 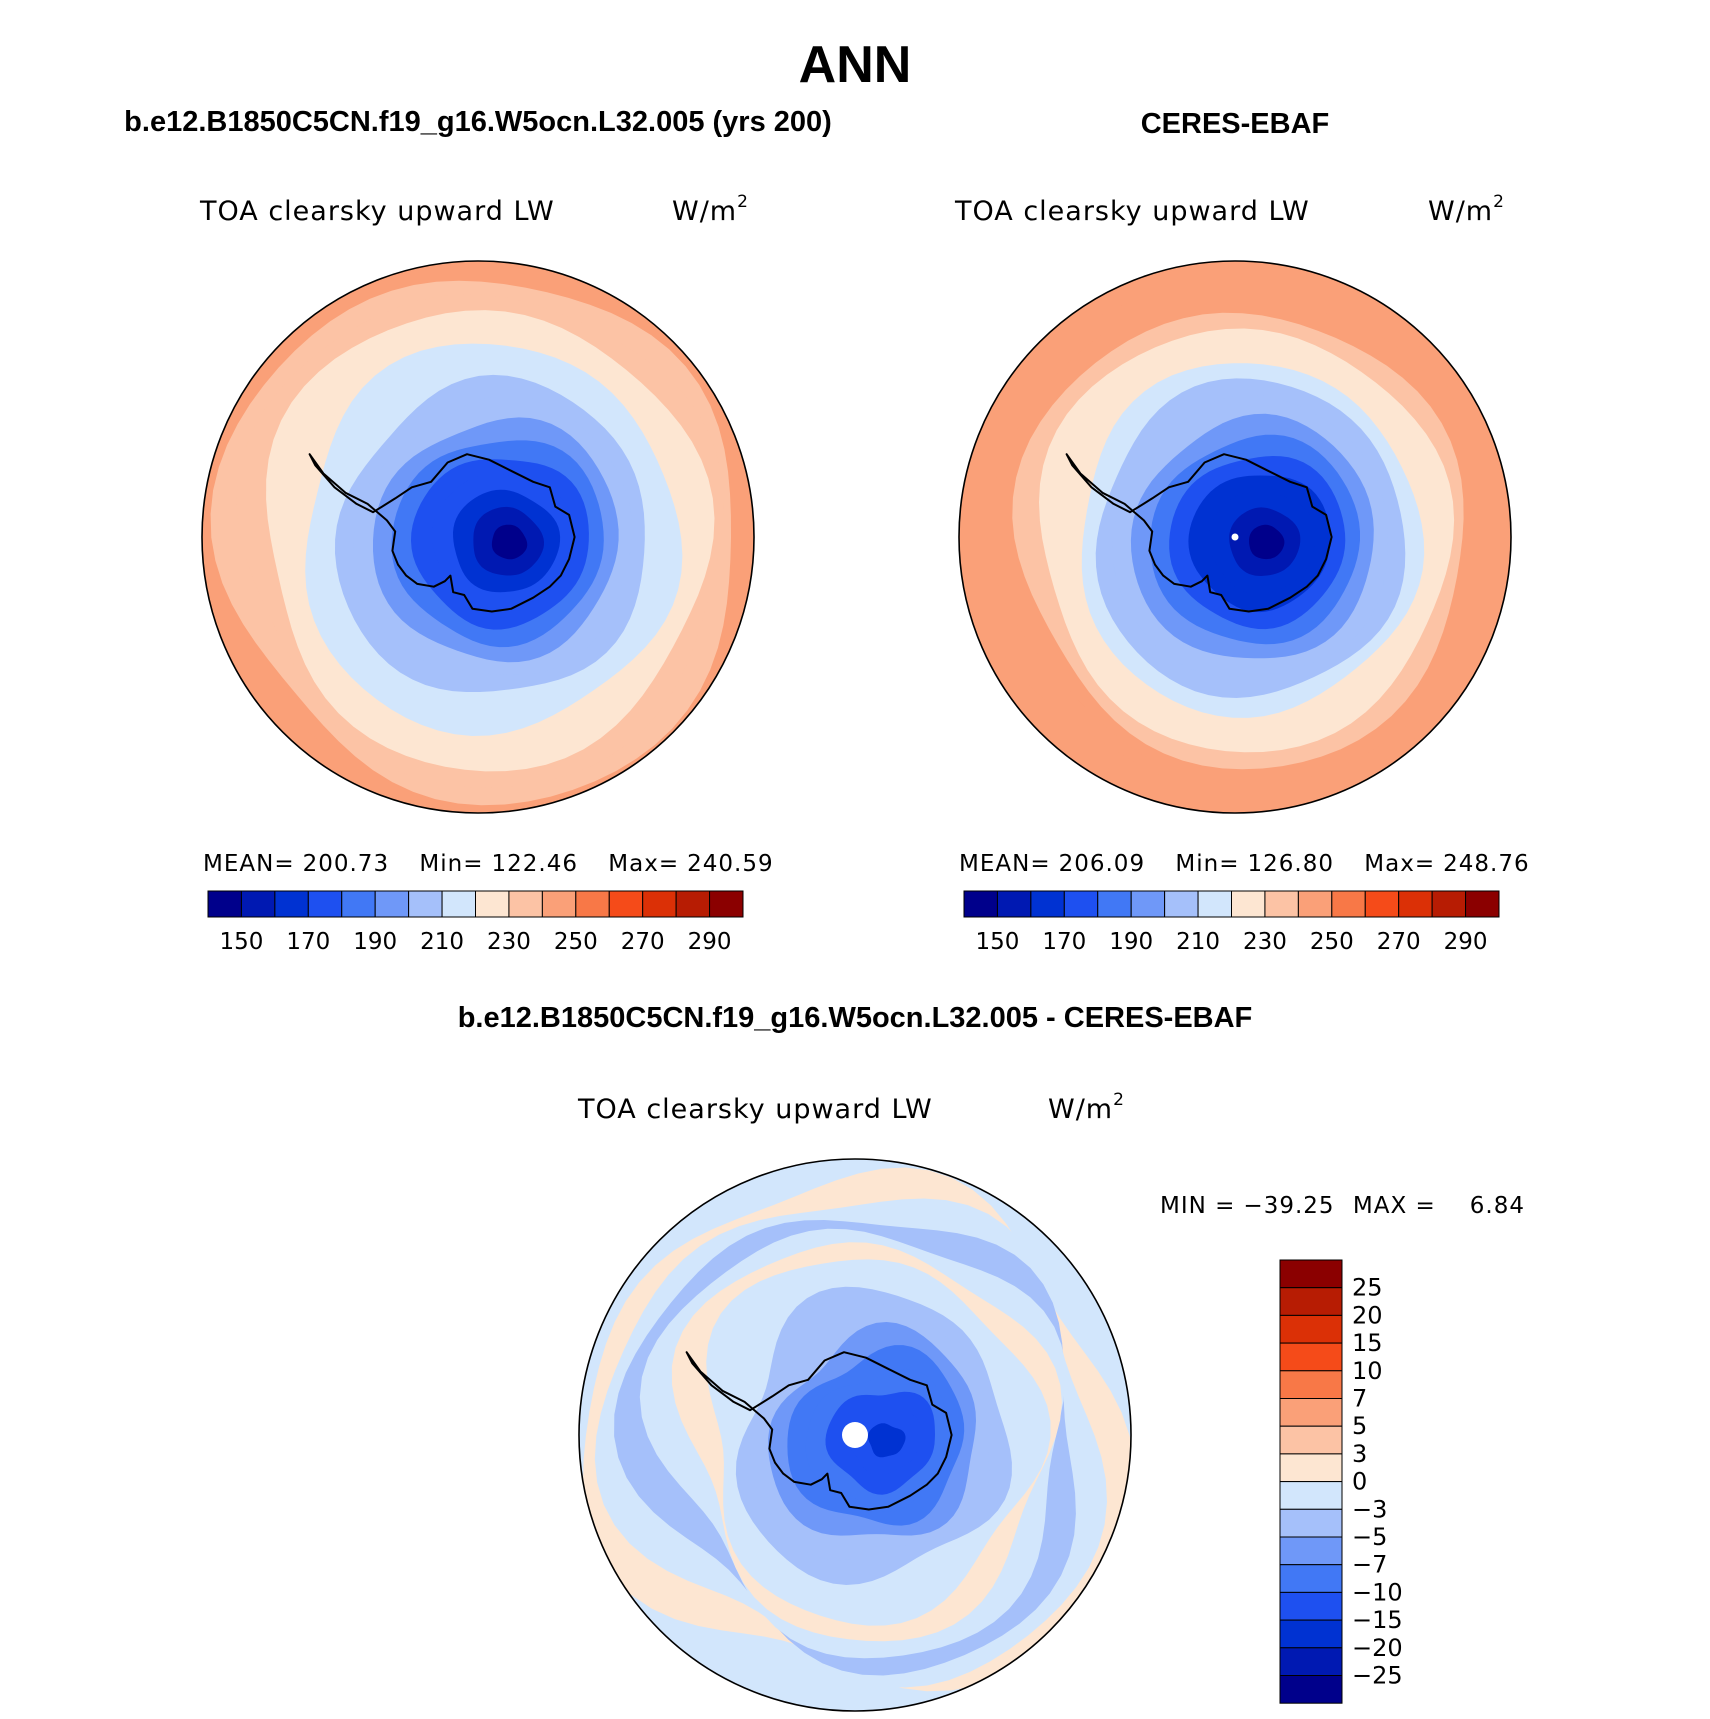 I want to click on antarctica-coastline-obs, so click(x=1199, y=533).